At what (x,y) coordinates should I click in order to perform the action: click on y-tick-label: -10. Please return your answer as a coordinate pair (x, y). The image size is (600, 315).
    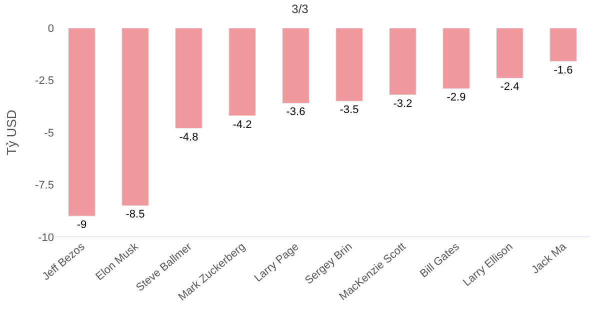
    Looking at the image, I should click on (46, 238).